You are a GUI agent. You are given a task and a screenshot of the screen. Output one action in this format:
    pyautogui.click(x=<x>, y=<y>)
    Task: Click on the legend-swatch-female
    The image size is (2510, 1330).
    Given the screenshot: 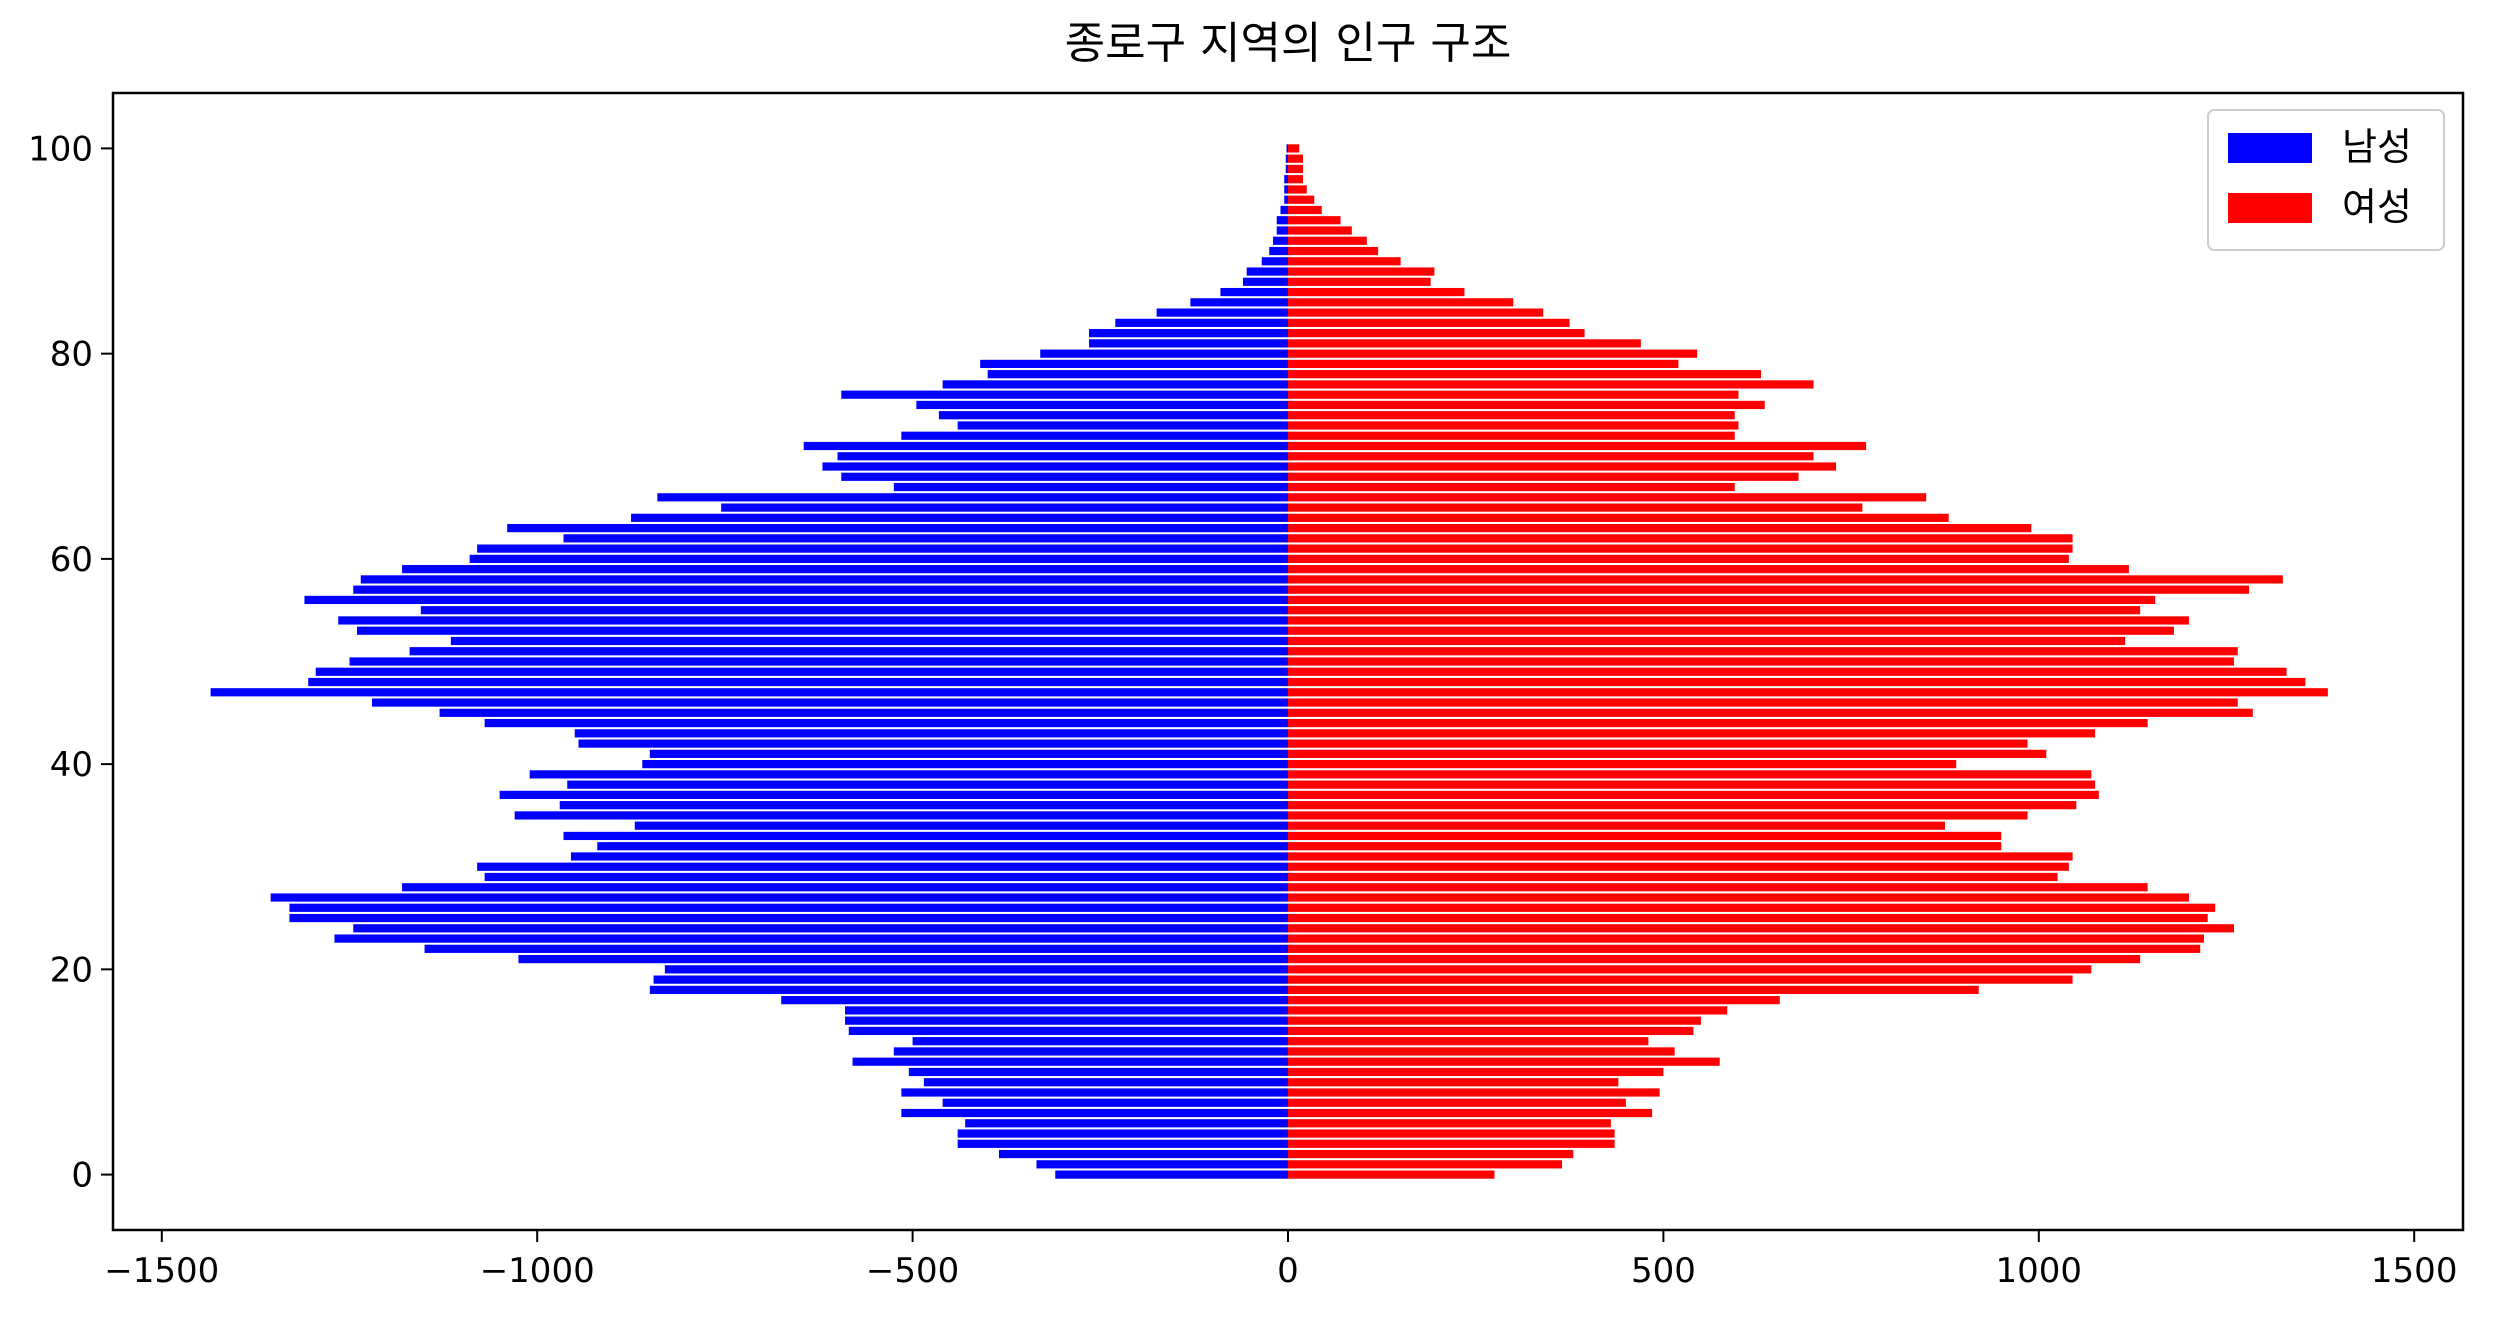 What is the action you would take?
    pyautogui.click(x=2270, y=208)
    